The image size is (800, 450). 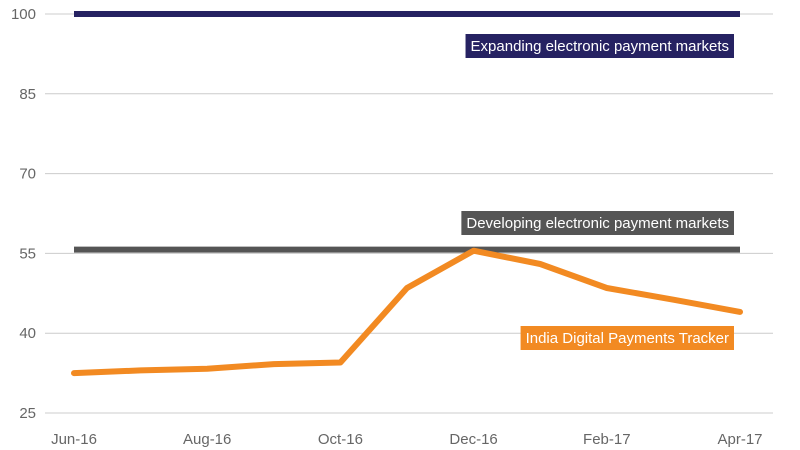 What do you see at coordinates (23, 14) in the screenshot?
I see `y-tick-label-100: 100` at bounding box center [23, 14].